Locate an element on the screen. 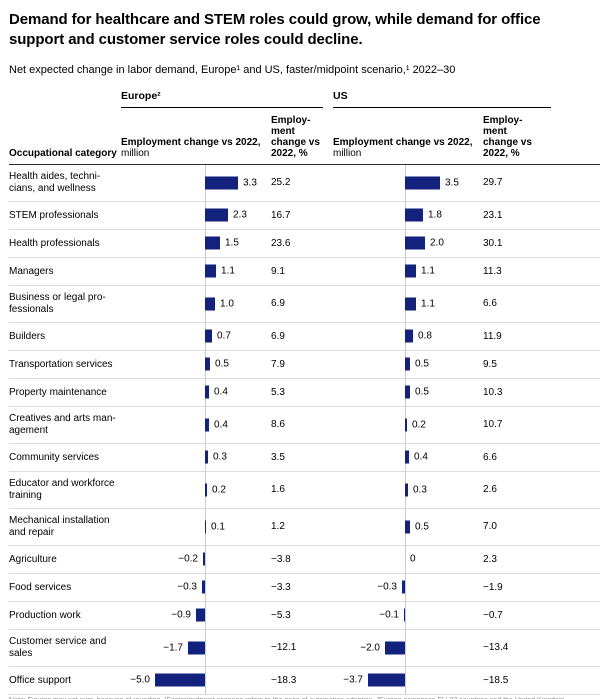 Image resolution: width=600 pixels, height=699 pixels. us-bar-value: 0.2 is located at coordinates (419, 425).